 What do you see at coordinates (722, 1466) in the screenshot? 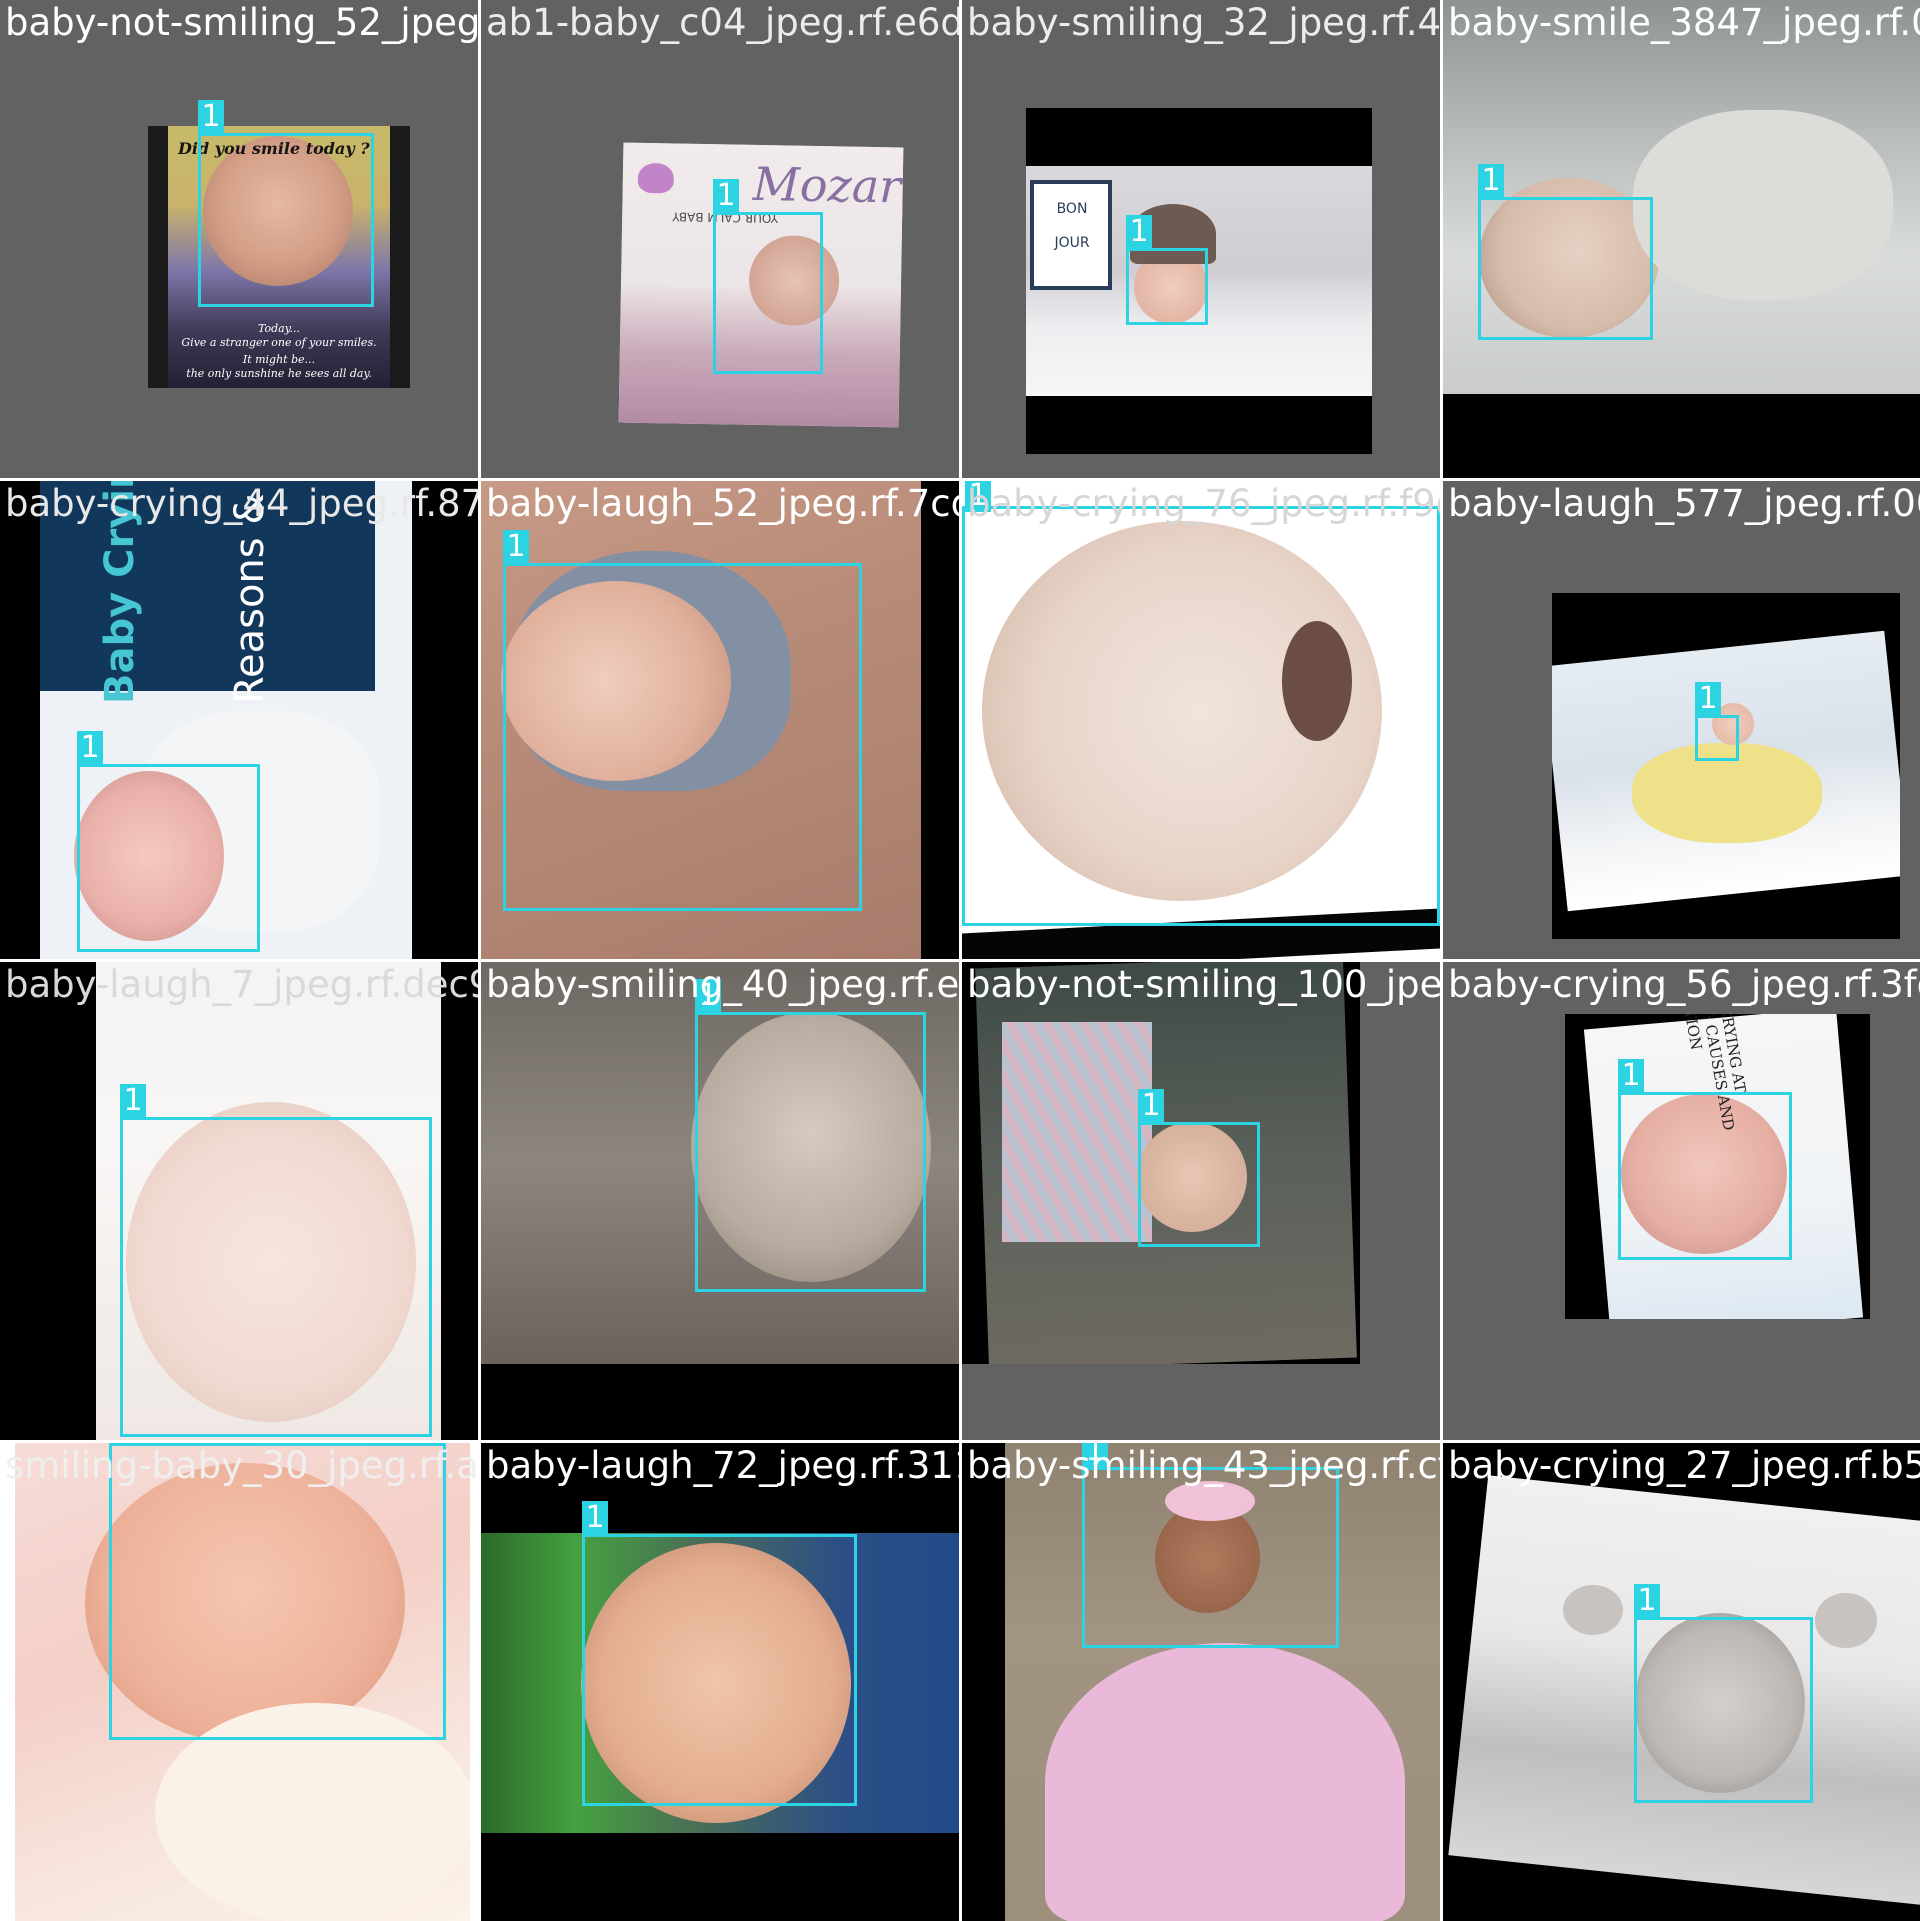
I see `tile-filename: baby-laugh_72_jpeg.rf.311d` at bounding box center [722, 1466].